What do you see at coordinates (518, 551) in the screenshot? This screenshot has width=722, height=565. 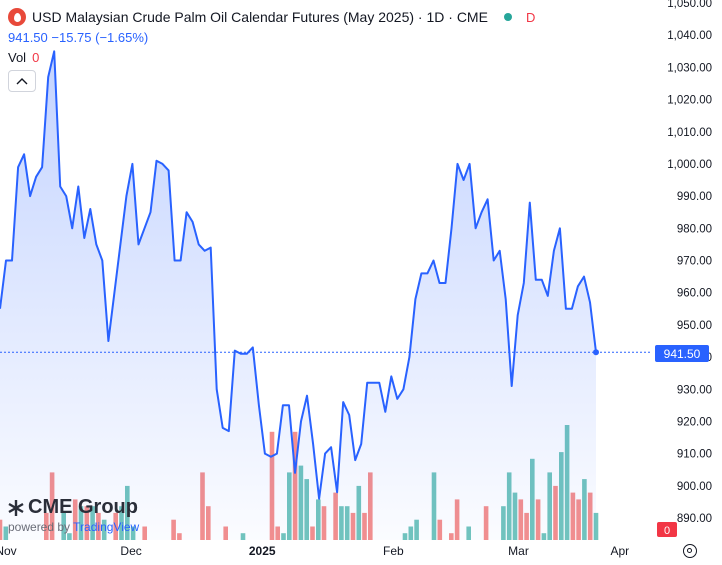 I see `time-tick-label: Mar` at bounding box center [518, 551].